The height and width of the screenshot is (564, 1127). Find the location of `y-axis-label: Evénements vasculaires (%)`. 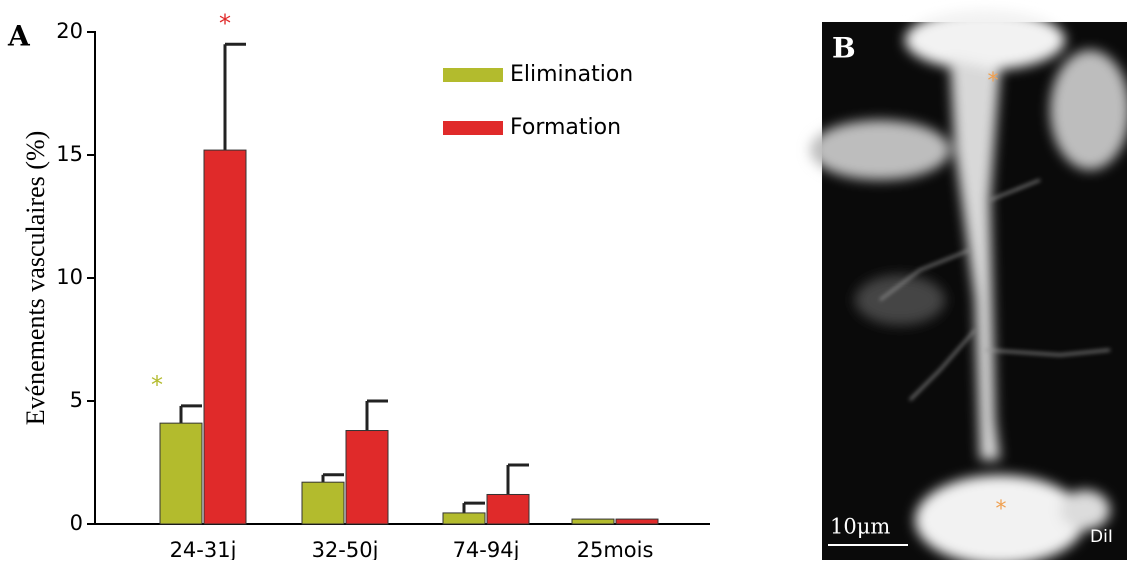

y-axis-label: Evénements vasculaires (%) is located at coordinates (35, 278).